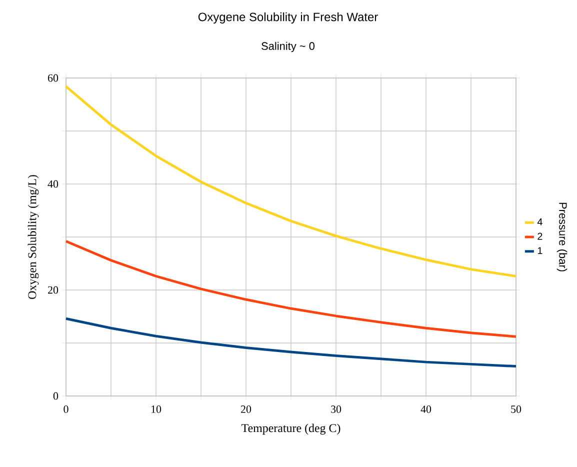  What do you see at coordinates (540, 250) in the screenshot?
I see `legend-label: 1` at bounding box center [540, 250].